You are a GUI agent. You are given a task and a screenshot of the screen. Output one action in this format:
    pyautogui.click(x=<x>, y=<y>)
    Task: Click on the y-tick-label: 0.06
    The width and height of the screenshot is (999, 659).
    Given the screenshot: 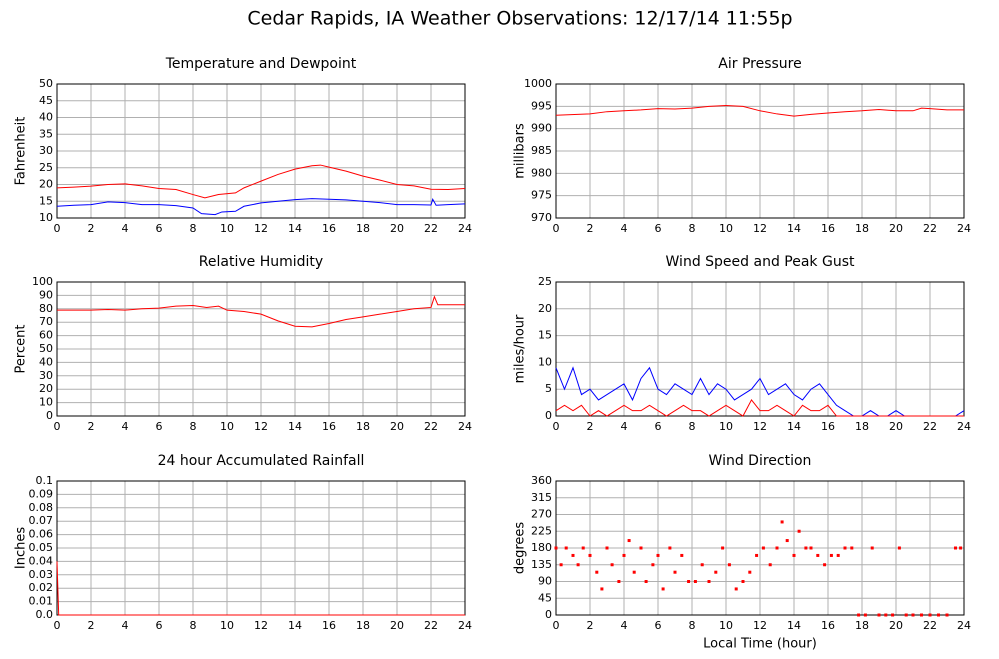 What is the action you would take?
    pyautogui.click(x=41, y=534)
    